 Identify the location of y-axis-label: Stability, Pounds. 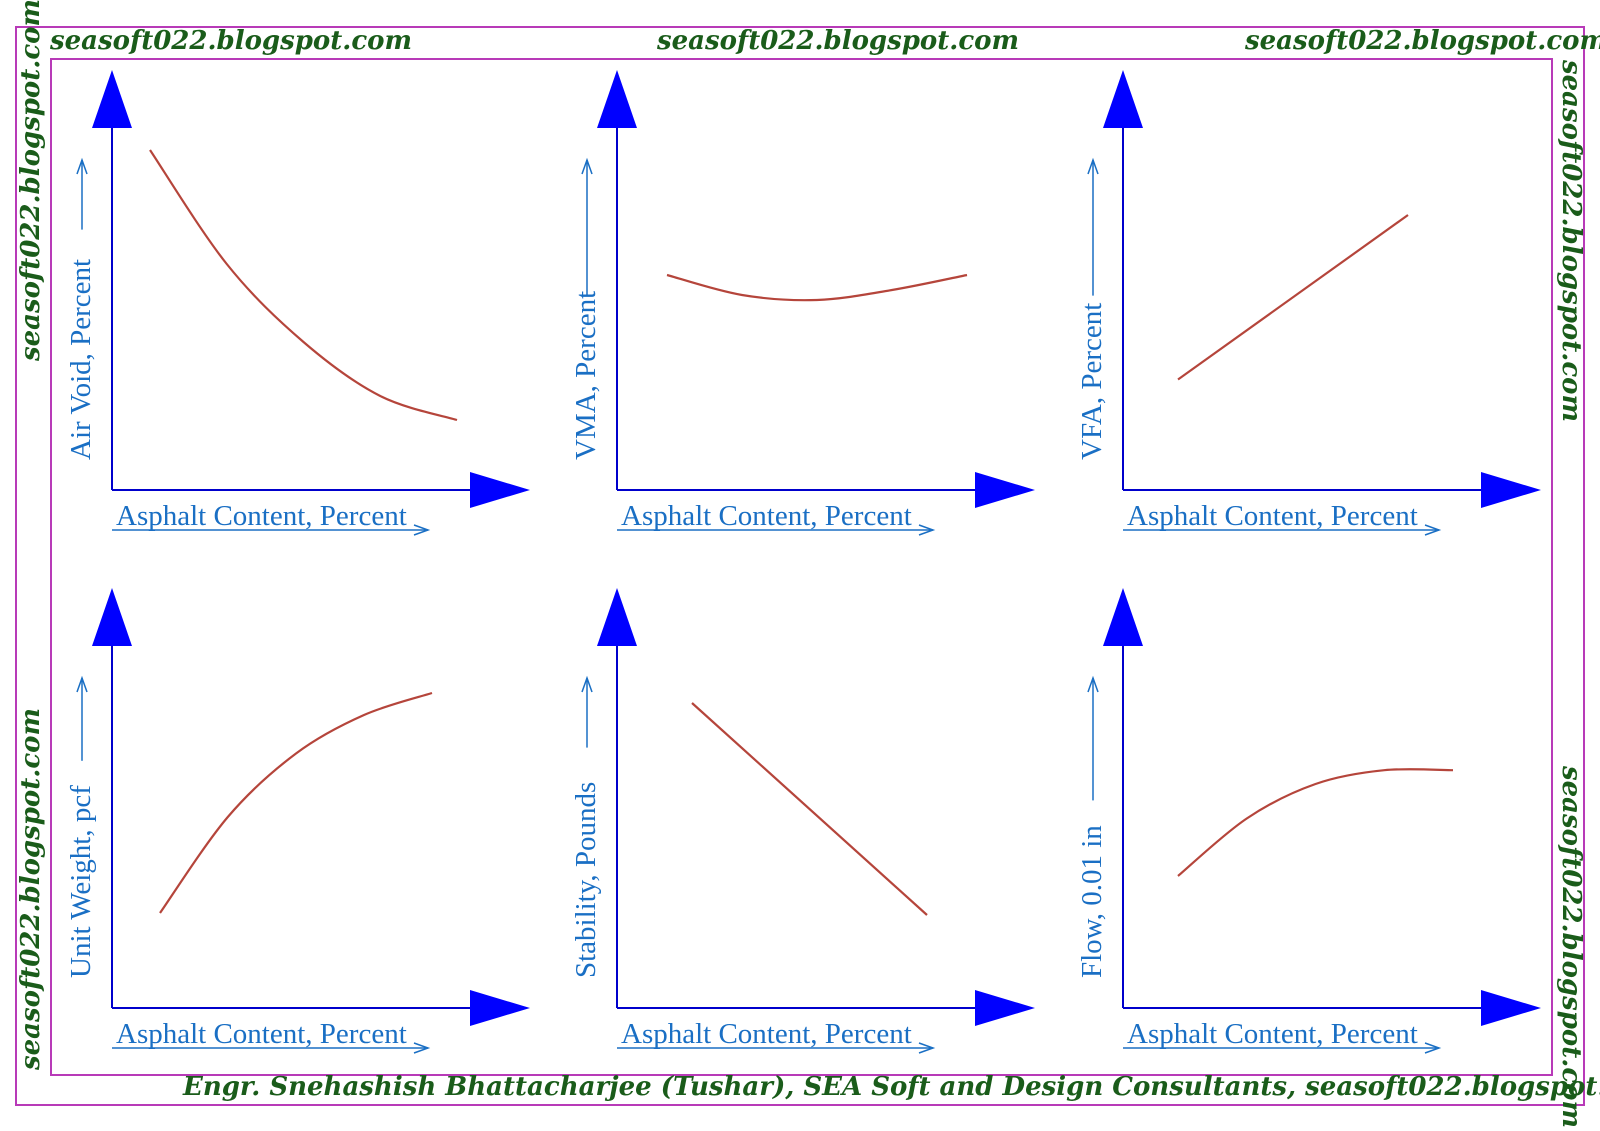
(586, 880).